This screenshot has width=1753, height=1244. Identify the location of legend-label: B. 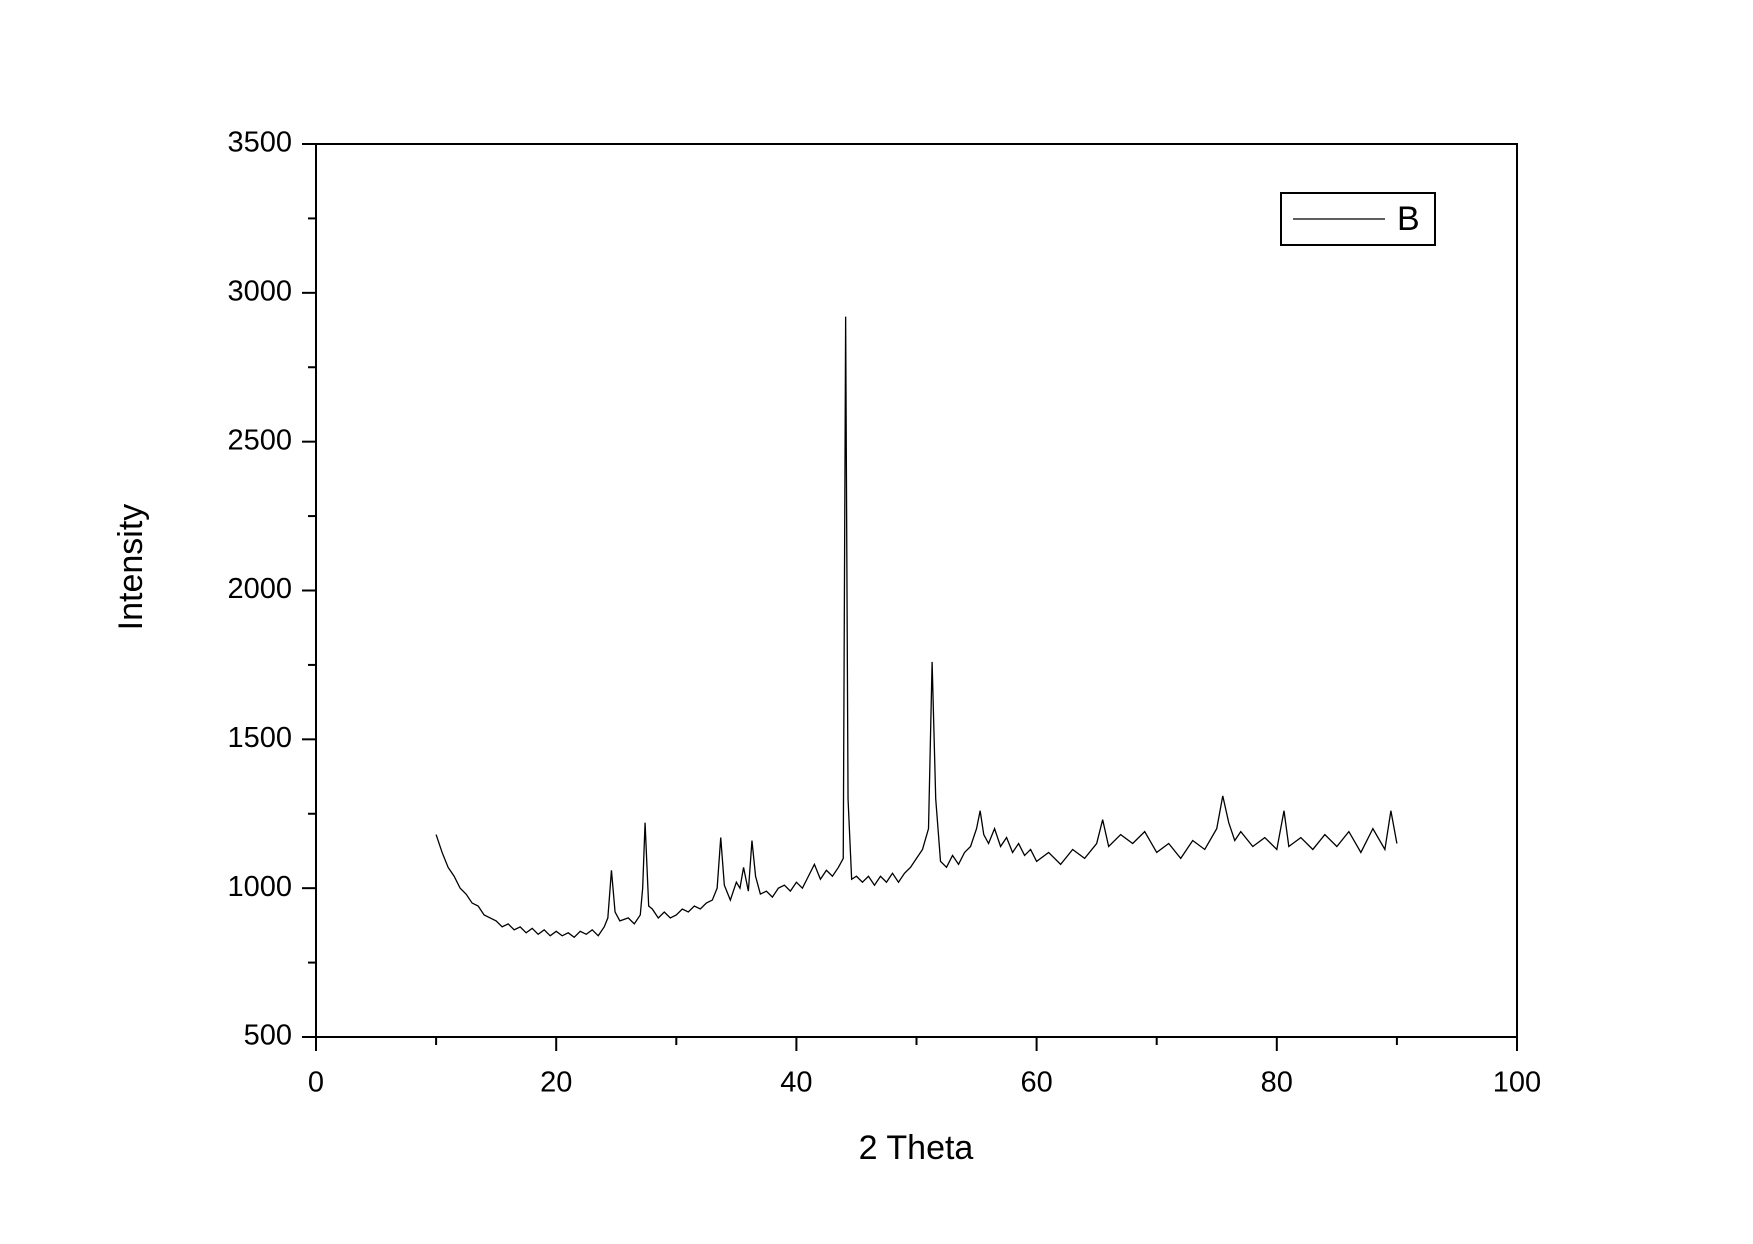
(1408, 219).